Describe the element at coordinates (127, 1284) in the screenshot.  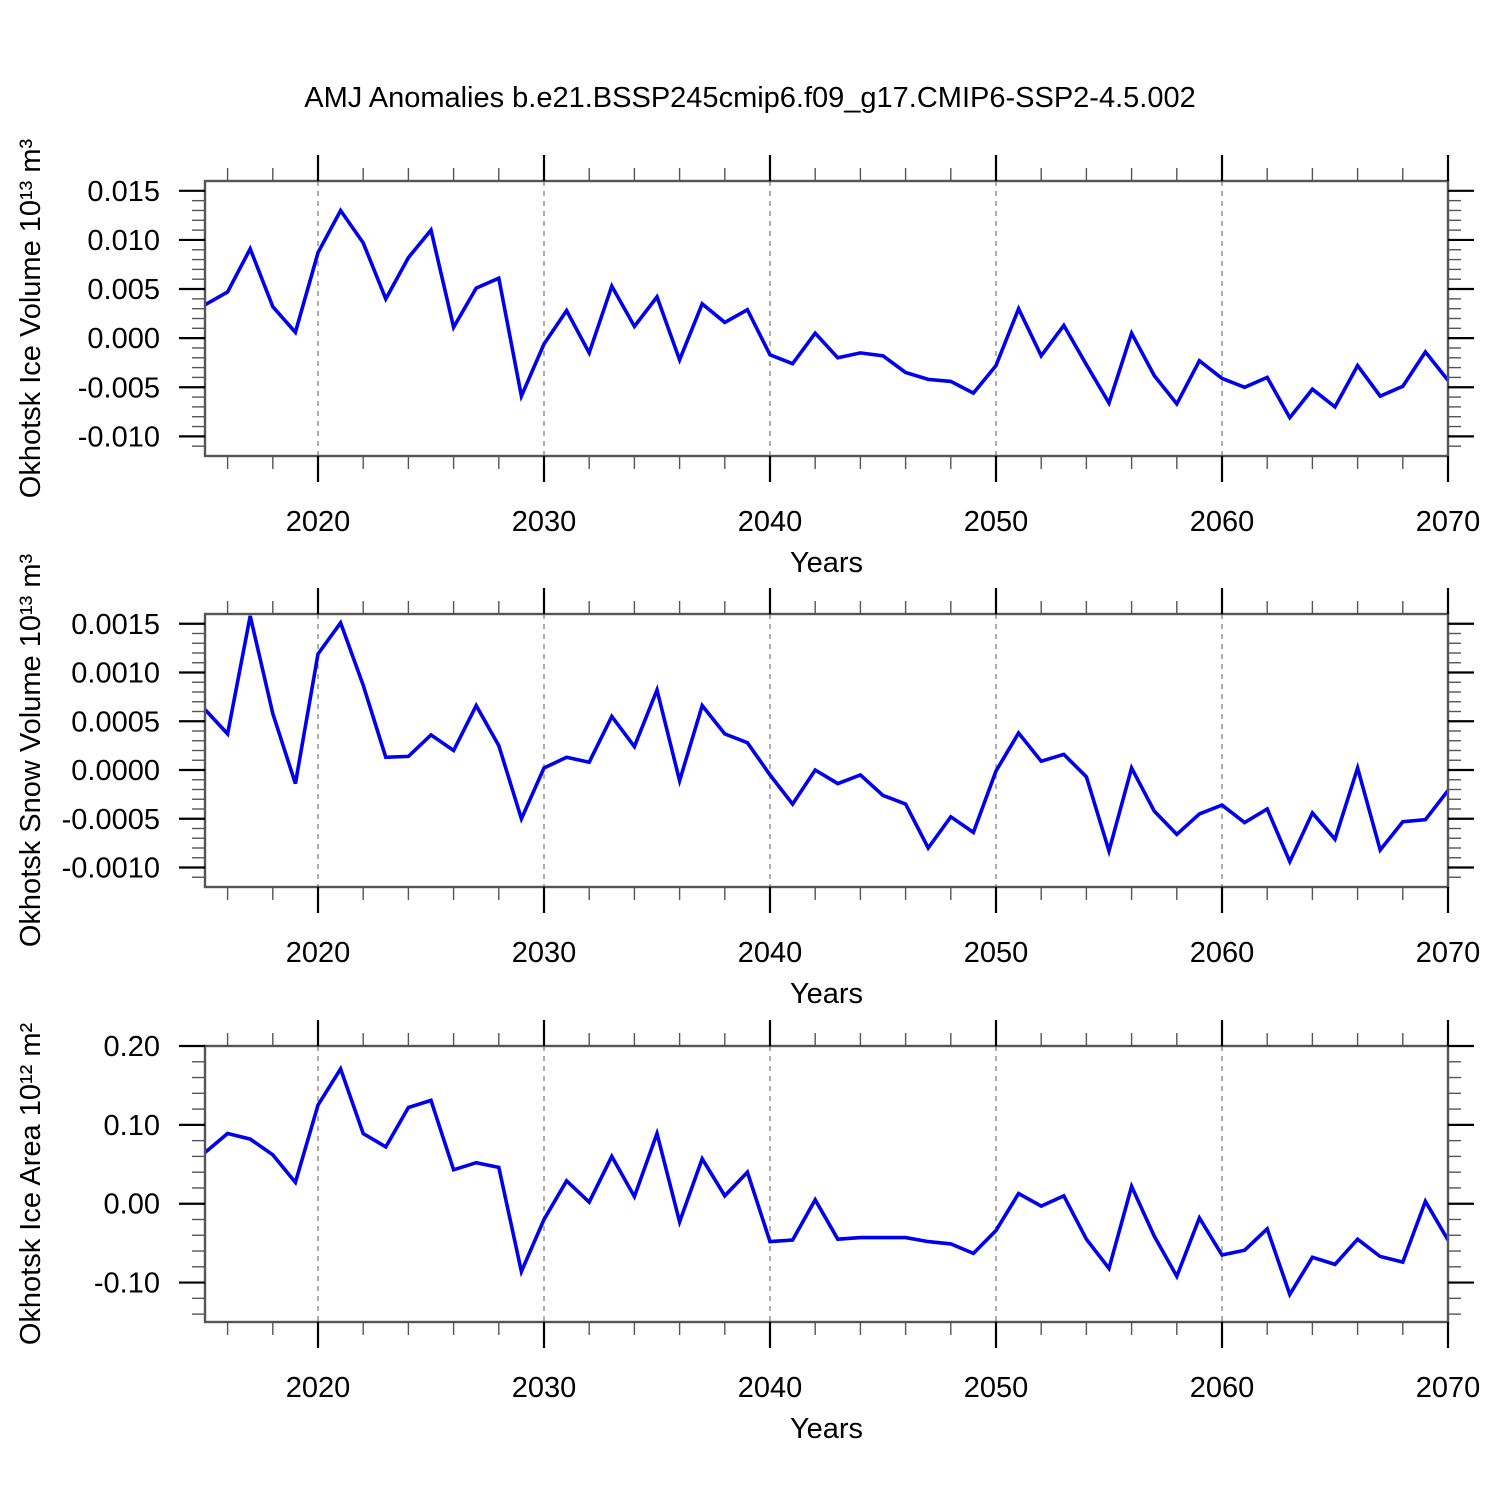
I see `y-tick-label: -0.10` at that location.